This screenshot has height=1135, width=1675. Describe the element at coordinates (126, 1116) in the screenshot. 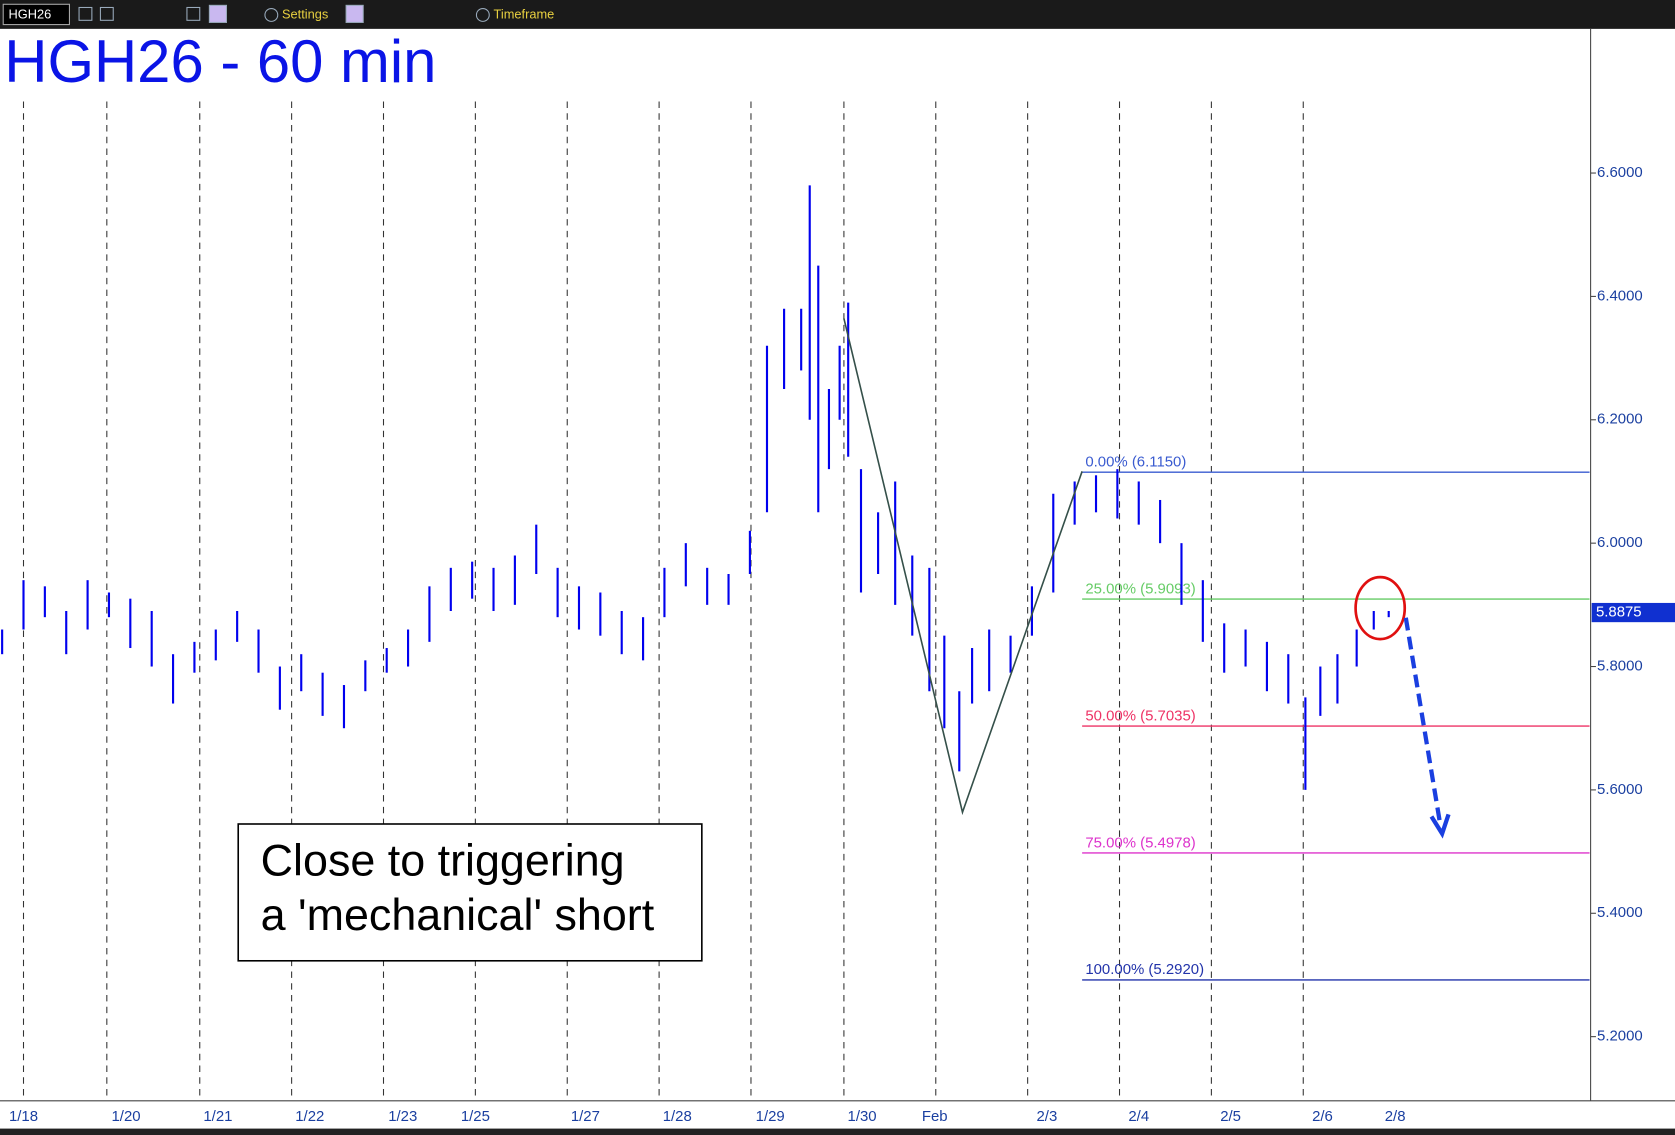

I see `x-tick-label: 1/20` at that location.